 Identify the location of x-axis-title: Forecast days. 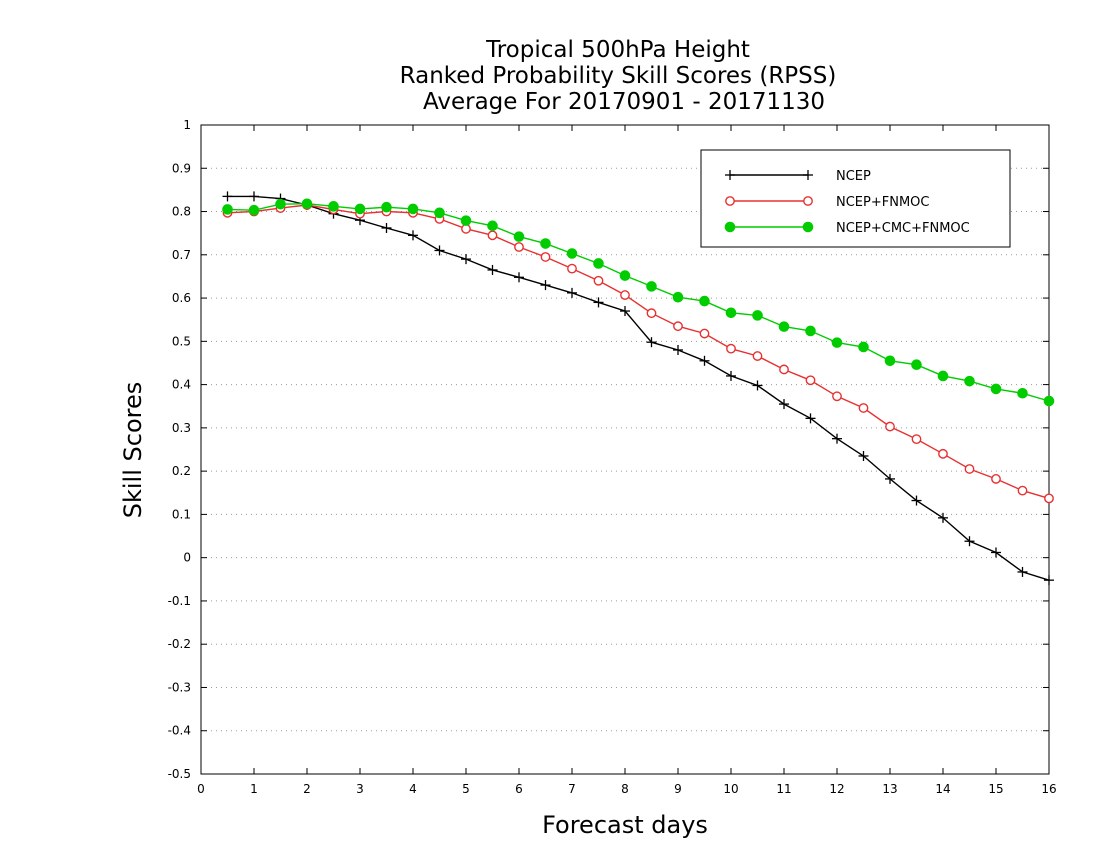
(625, 825).